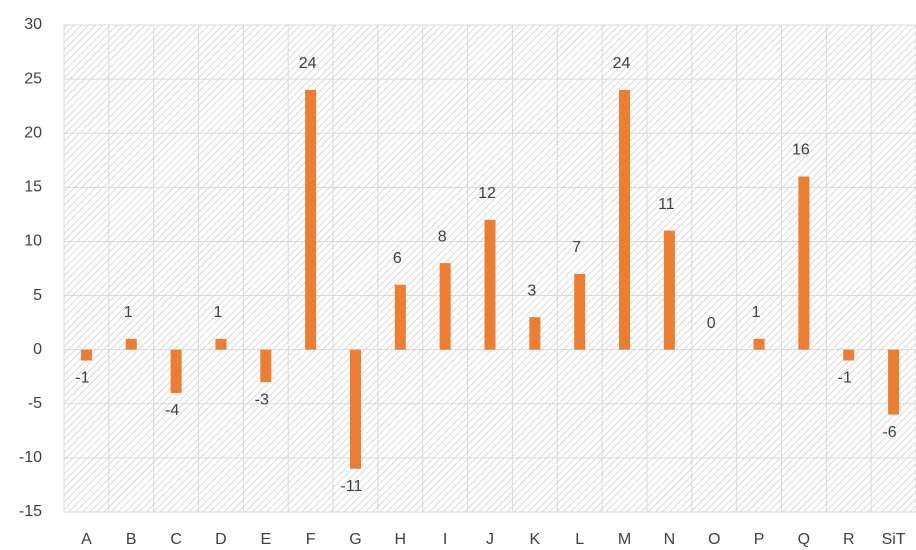  What do you see at coordinates (445, 539) in the screenshot?
I see `x-tick-label: I` at bounding box center [445, 539].